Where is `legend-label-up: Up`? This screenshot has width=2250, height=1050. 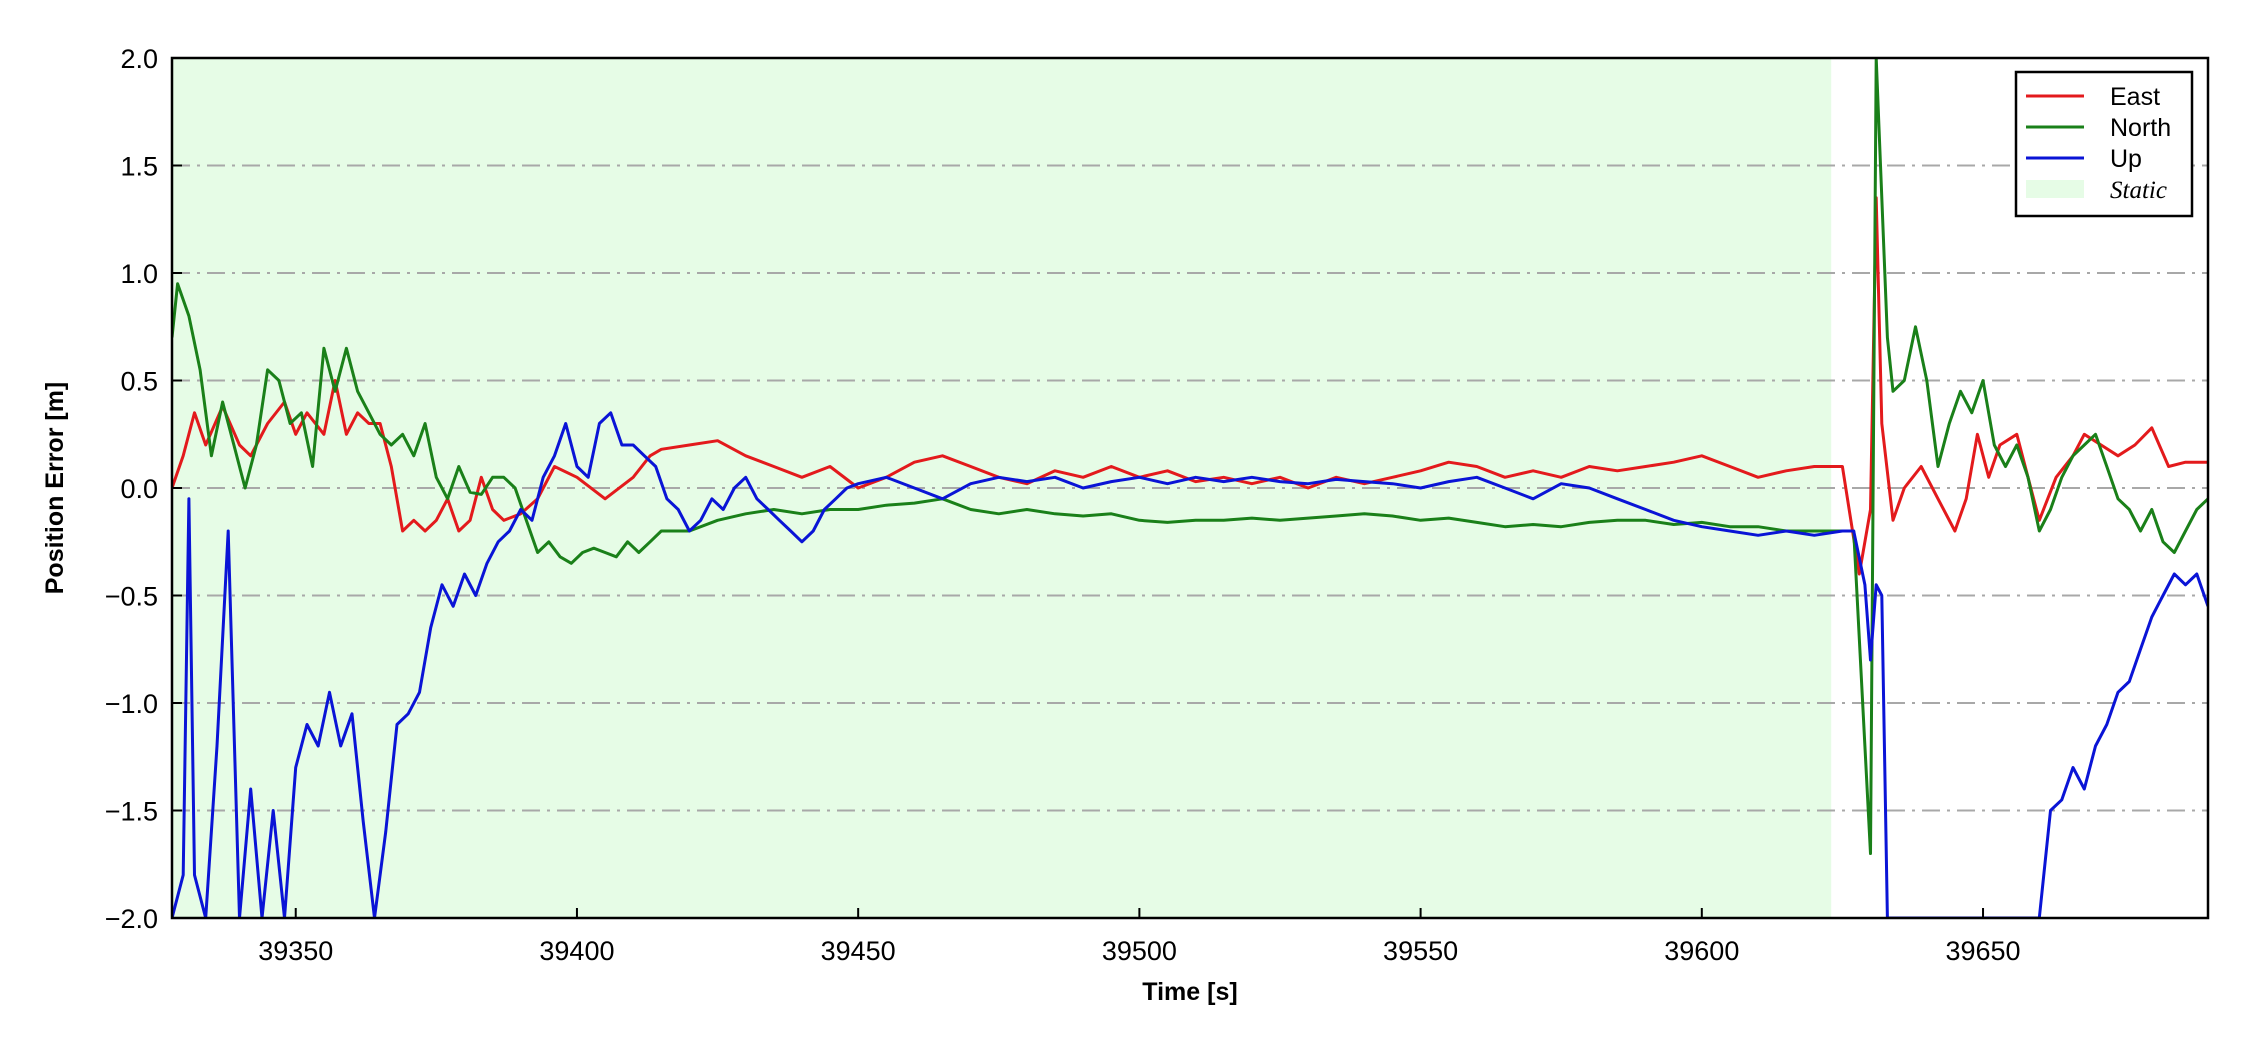 legend-label-up: Up is located at coordinates (2126, 159).